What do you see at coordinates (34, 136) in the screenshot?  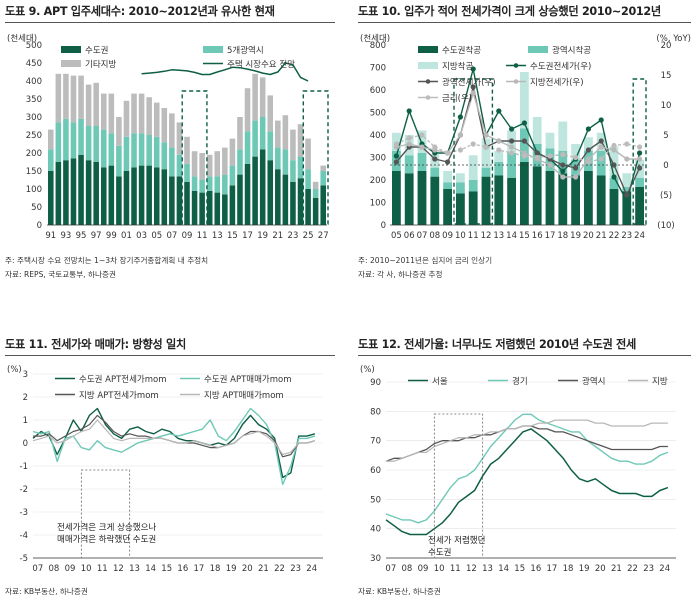 I see `y-tick-label: 250` at bounding box center [34, 136].